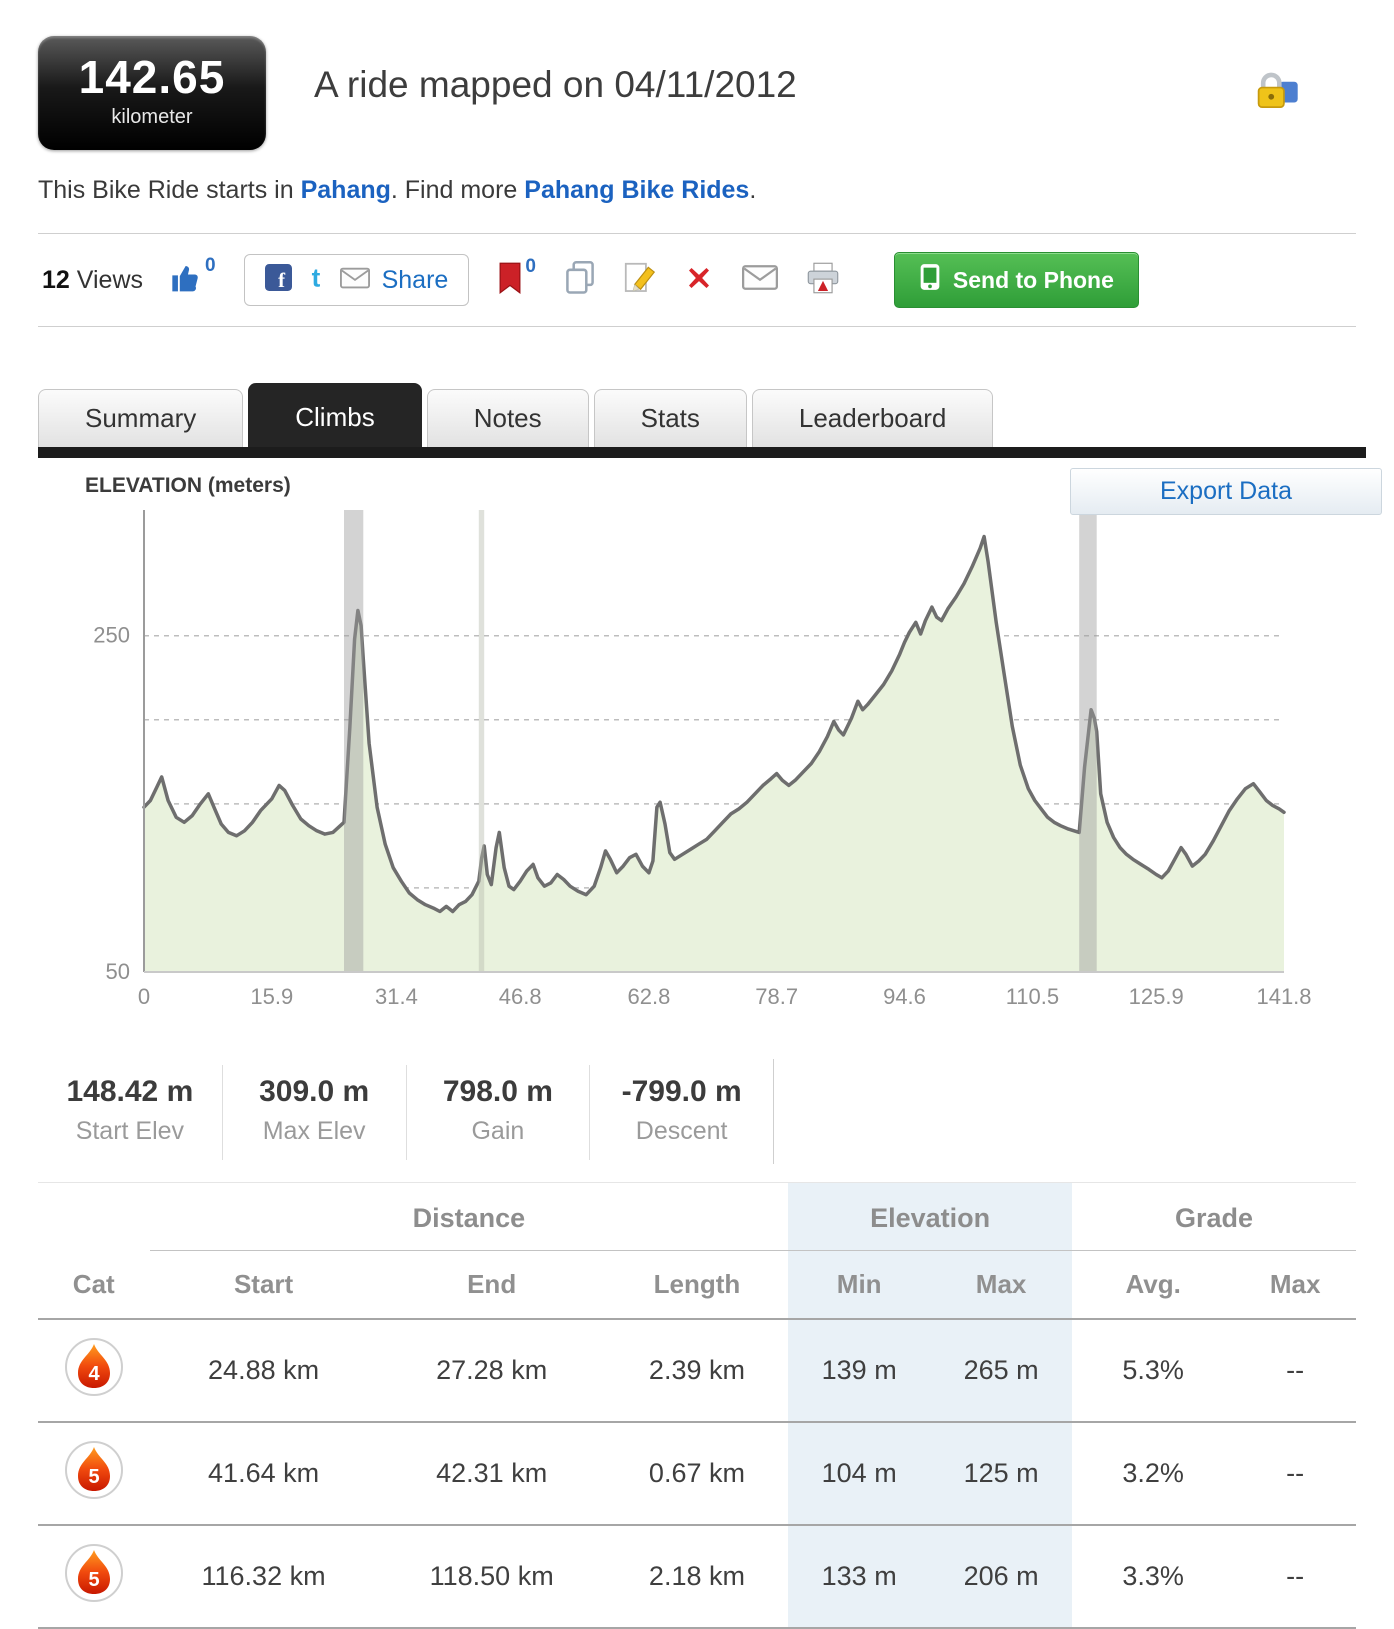 The width and height of the screenshot is (1394, 1629). I want to click on send-to-phone-label: Send to Phone, so click(1033, 279).